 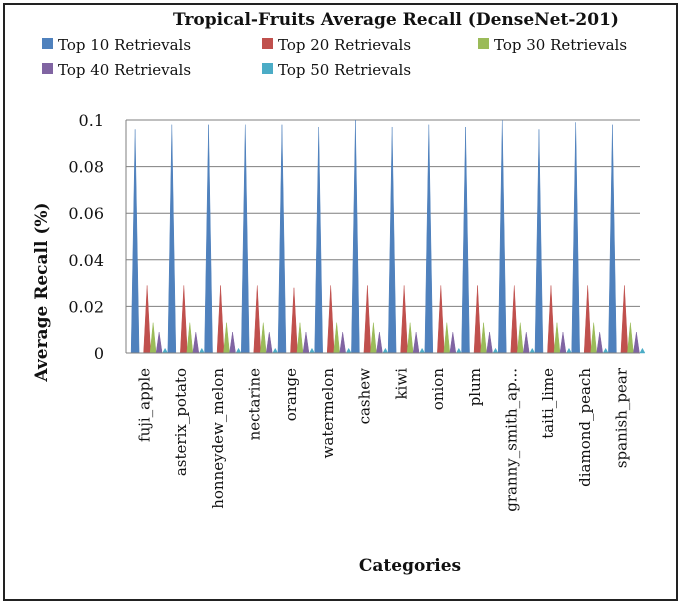 I want to click on y-tick-label: 0.1, so click(x=91, y=120).